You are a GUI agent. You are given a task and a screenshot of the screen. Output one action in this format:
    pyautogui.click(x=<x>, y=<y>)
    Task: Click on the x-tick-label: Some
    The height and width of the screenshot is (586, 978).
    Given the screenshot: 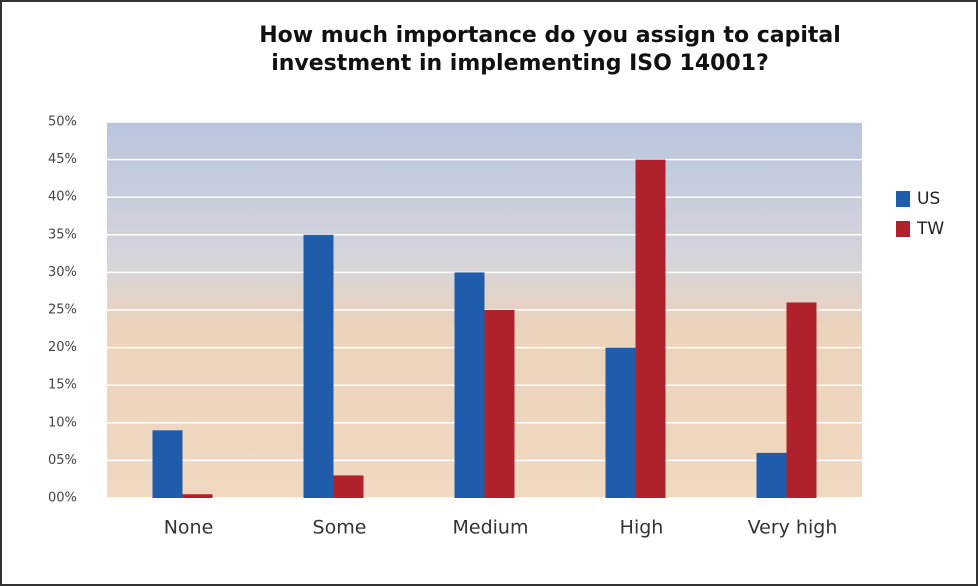 What is the action you would take?
    pyautogui.click(x=340, y=528)
    